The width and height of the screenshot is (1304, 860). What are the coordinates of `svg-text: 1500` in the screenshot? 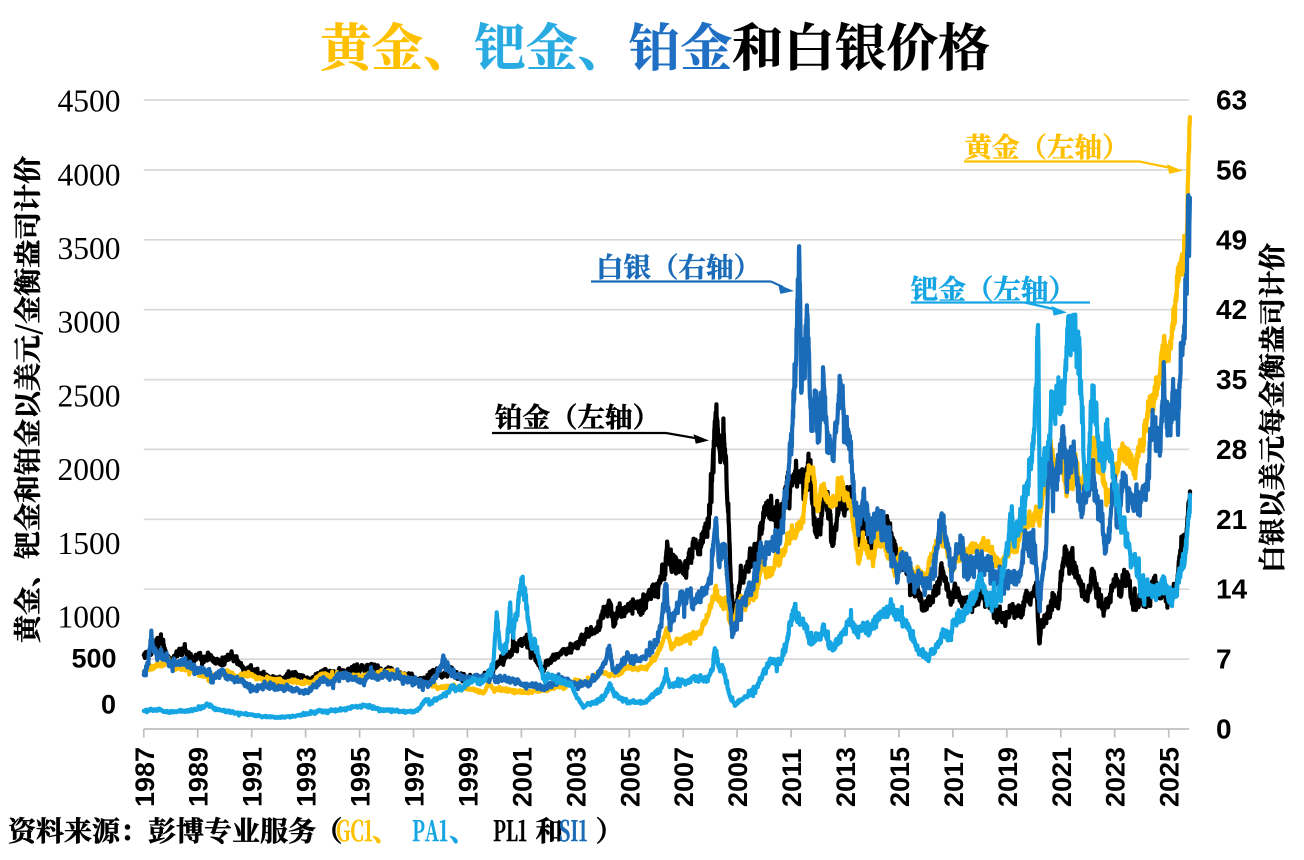 It's located at (89, 543).